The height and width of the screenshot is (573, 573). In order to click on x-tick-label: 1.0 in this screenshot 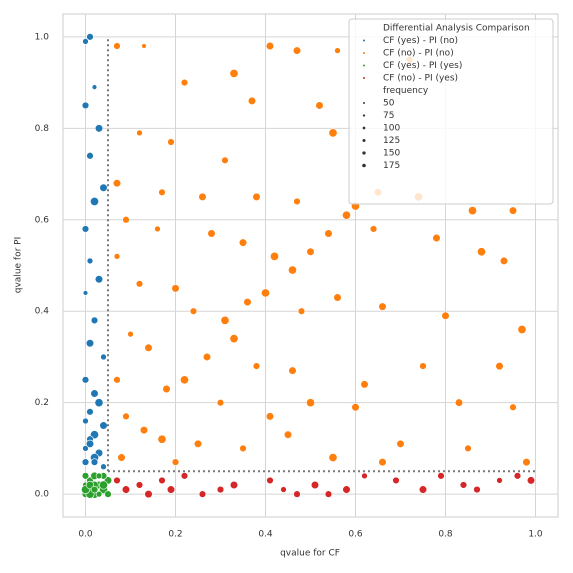, I will do `click(535, 535)`.